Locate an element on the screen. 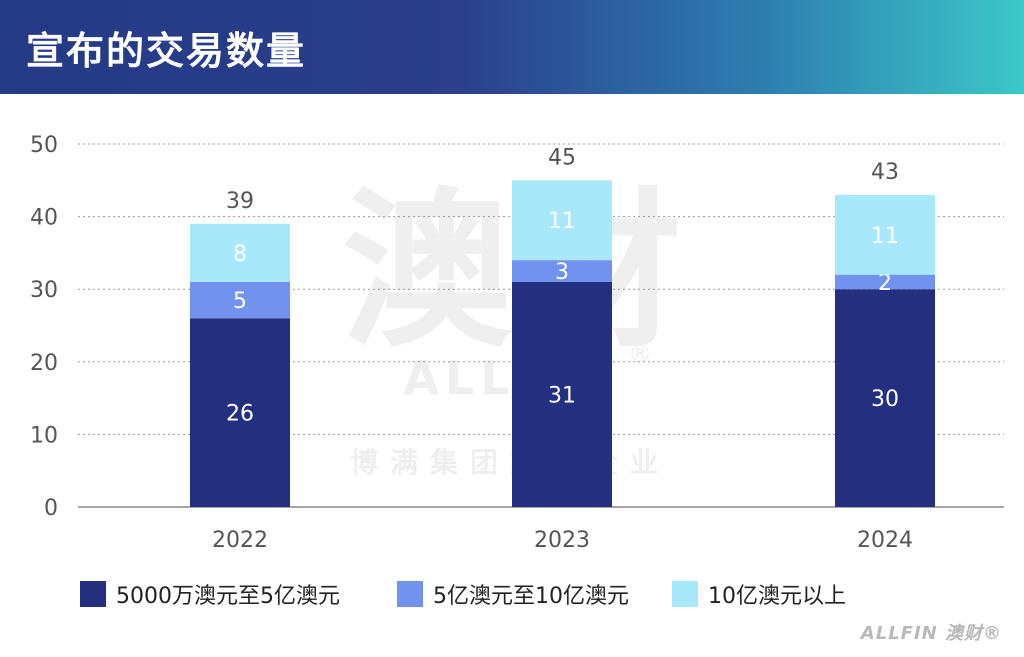  y-tick-label-0: 0 is located at coordinates (51, 508).